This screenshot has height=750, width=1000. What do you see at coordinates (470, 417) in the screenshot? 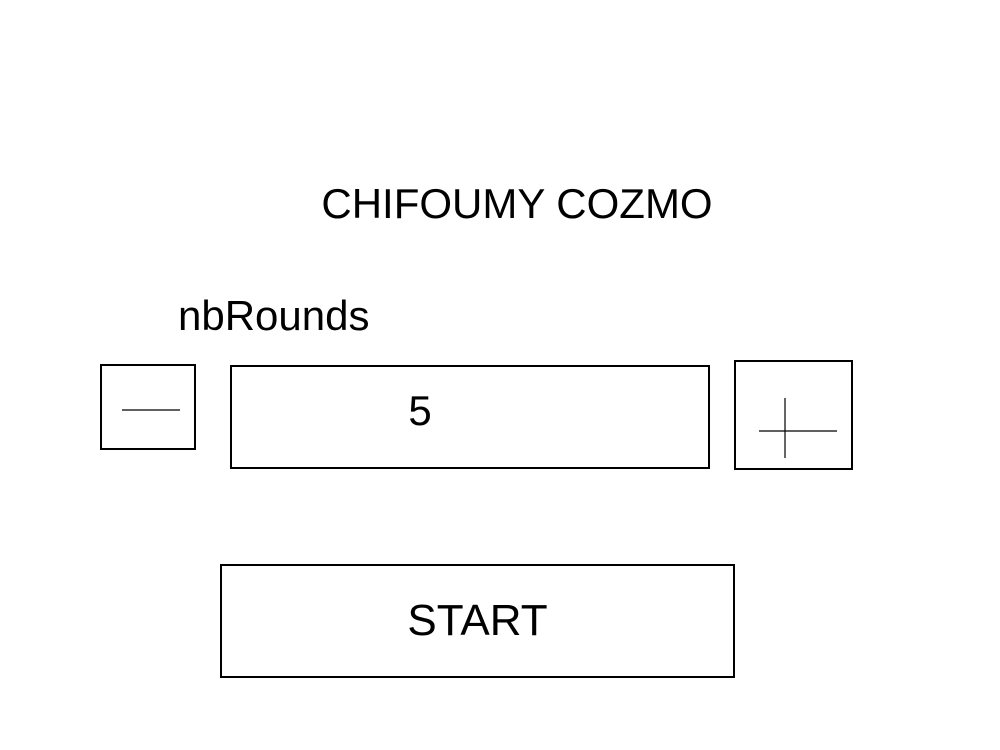
I see `rounds-value-field` at bounding box center [470, 417].